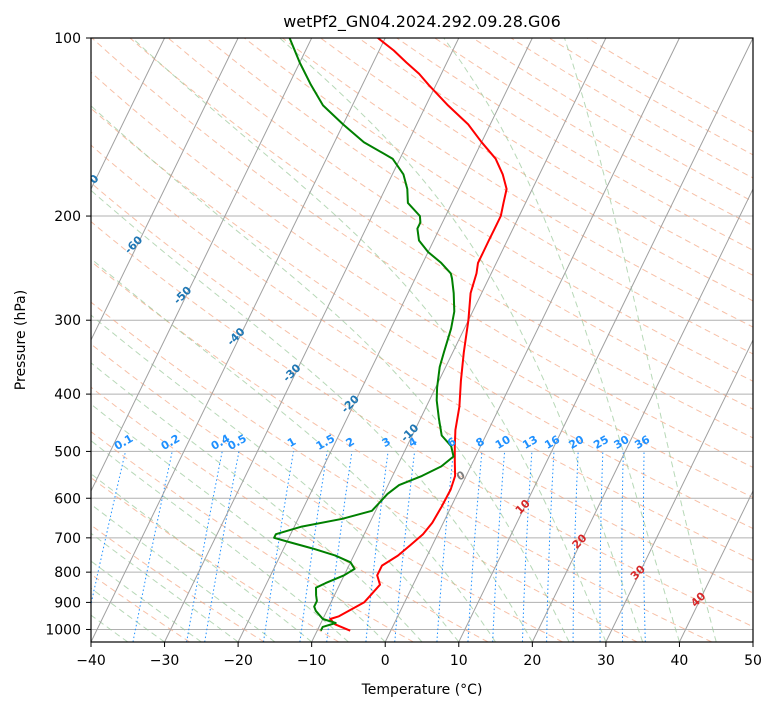  I want to click on y-tick-label: 400, so click(67, 395).